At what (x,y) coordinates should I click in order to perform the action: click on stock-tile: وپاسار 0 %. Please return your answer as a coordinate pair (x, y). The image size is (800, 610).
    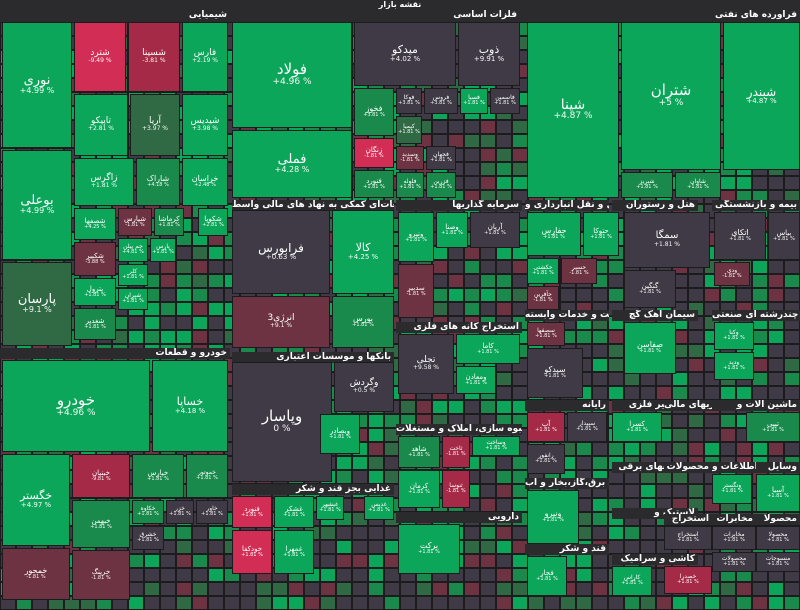
    Looking at the image, I should click on (282, 422).